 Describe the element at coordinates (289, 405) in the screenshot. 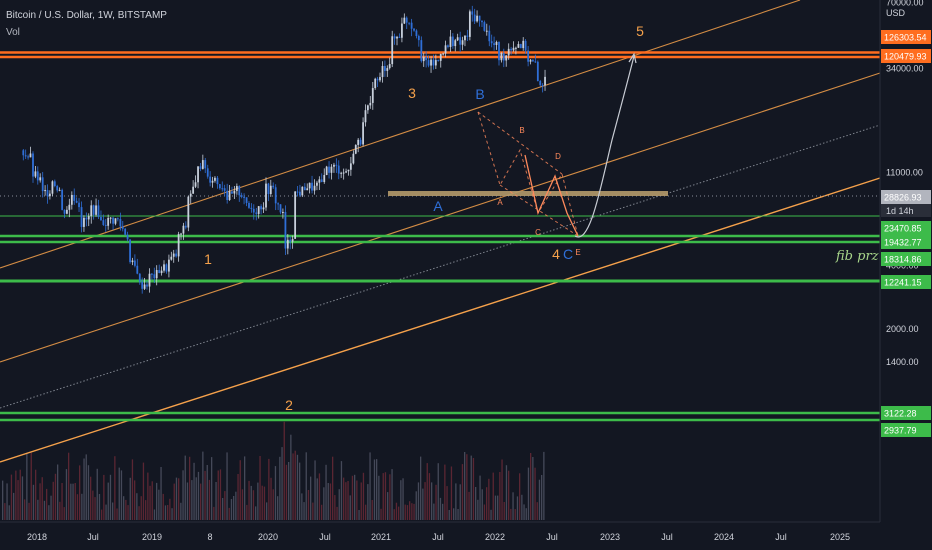

I see `wave-label-2: 2` at that location.